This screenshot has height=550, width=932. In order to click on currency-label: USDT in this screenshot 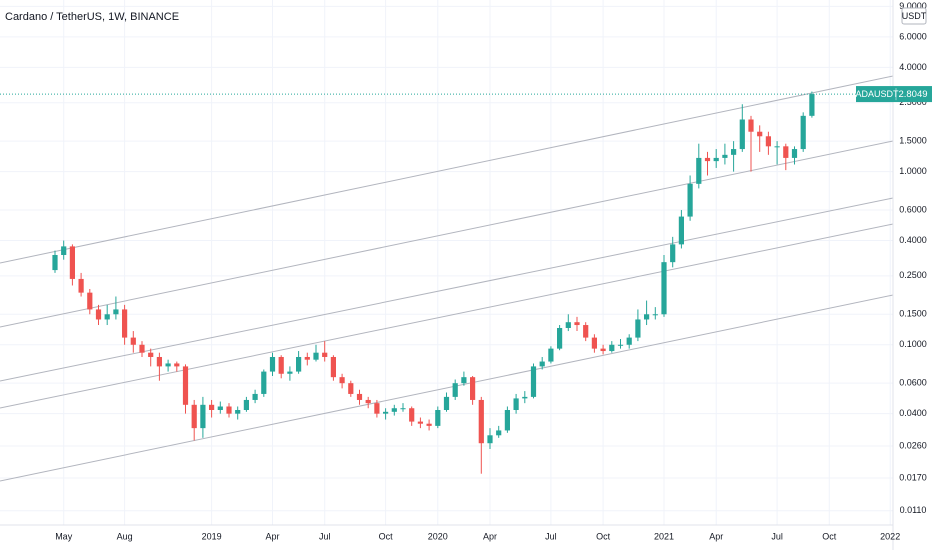, I will do `click(914, 16)`.